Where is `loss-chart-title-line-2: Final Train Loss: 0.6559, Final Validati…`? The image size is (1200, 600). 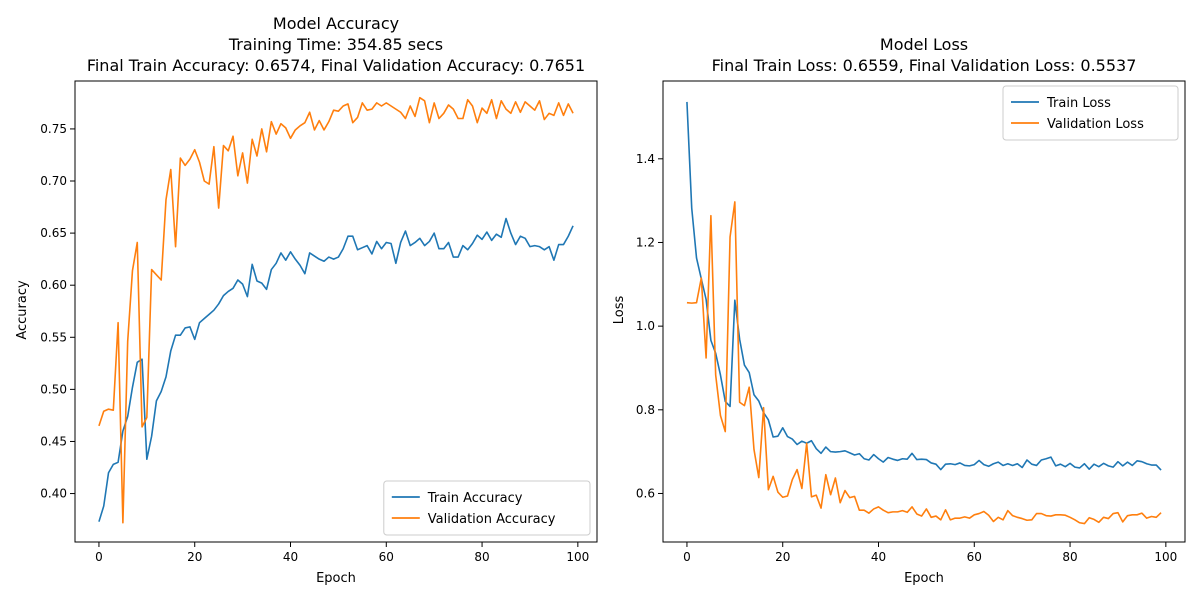
loss-chart-title-line-2: Final Train Loss: 0.6559, Final Validati… is located at coordinates (924, 65).